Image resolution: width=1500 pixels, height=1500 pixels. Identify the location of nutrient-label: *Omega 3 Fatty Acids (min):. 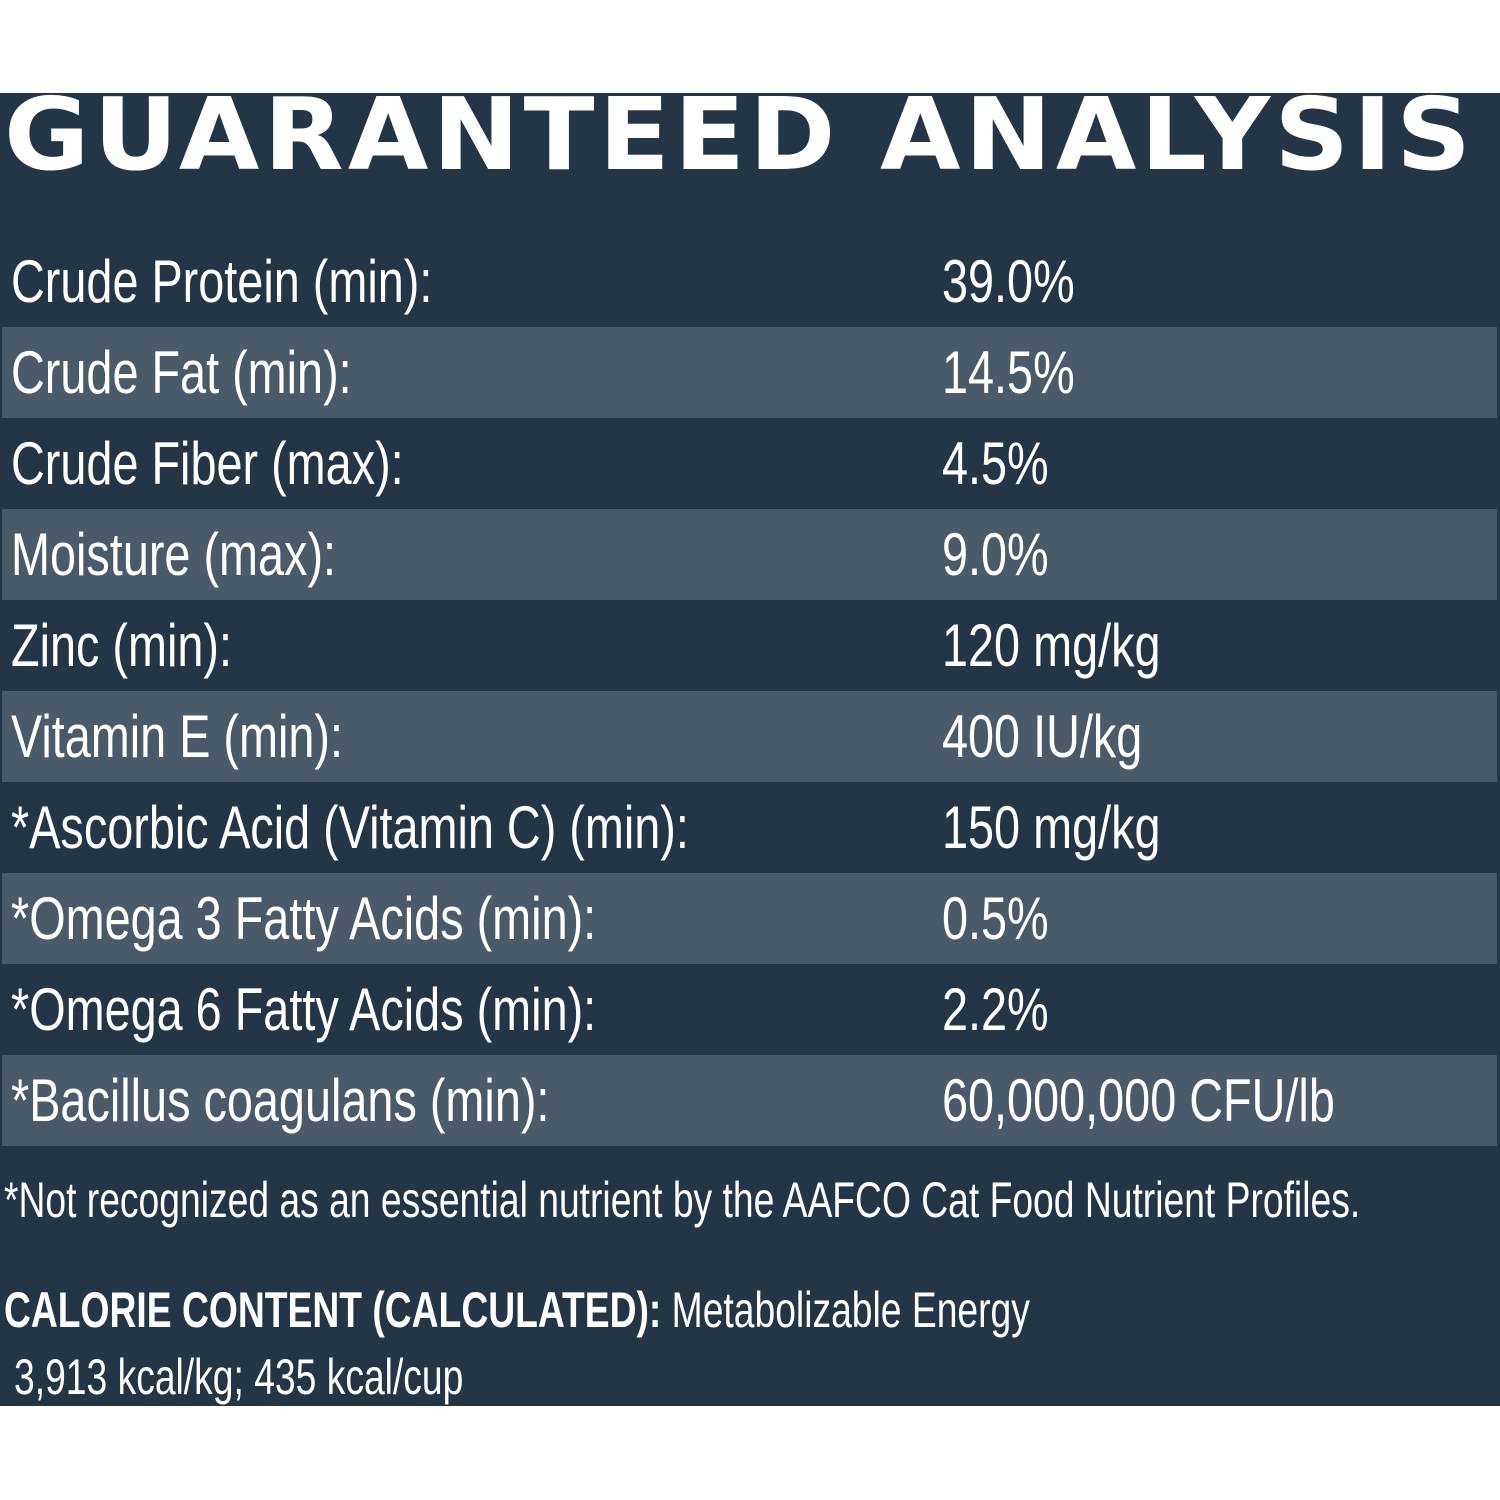
(304, 918).